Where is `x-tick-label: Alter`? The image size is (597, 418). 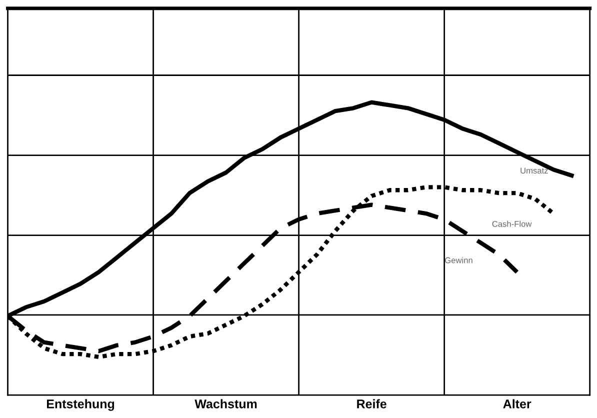
x-tick-label: Alter is located at coordinates (517, 403).